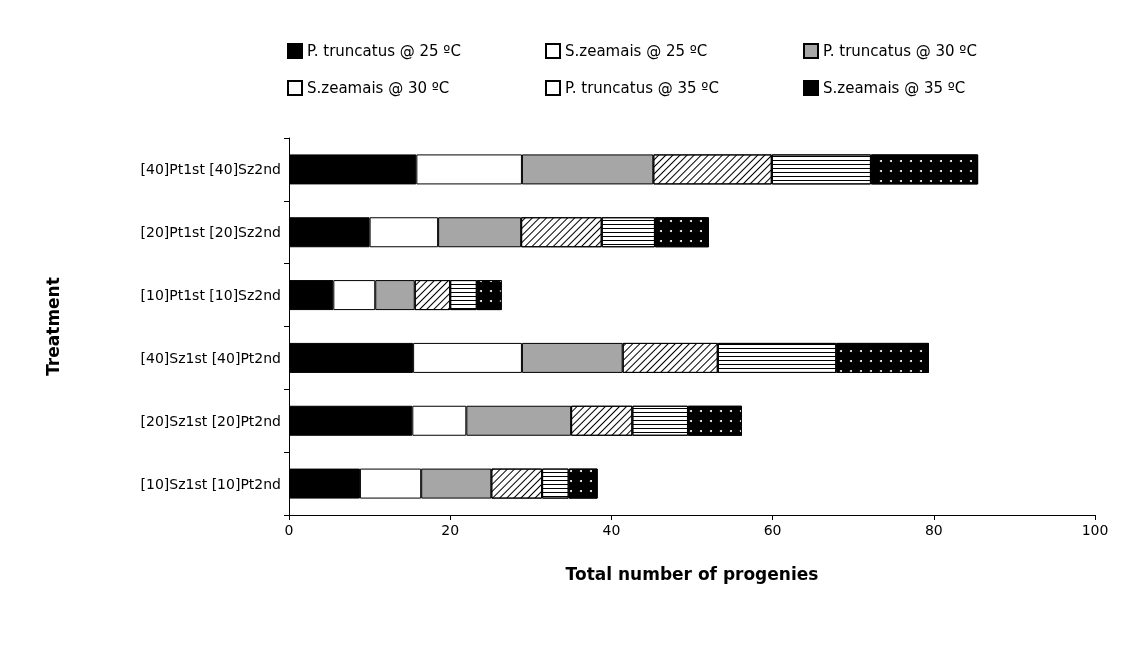  I want to click on y-axis-title: Treatment, so click(52, 326).